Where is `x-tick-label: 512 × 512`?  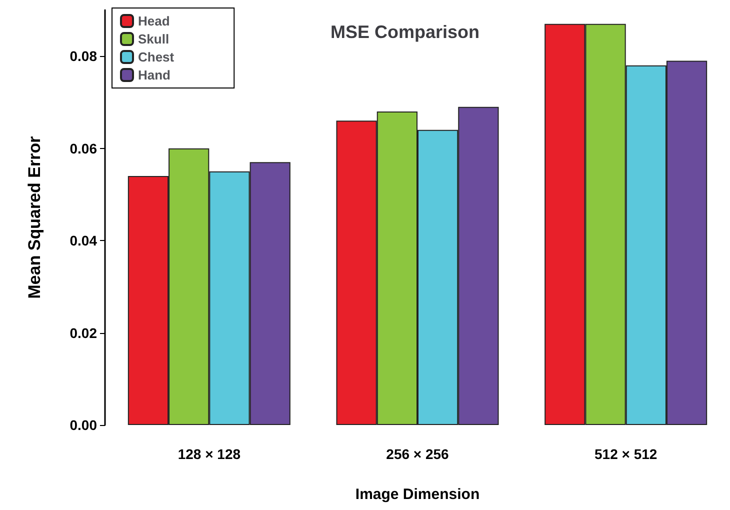
x-tick-label: 512 × 512 is located at coordinates (626, 454).